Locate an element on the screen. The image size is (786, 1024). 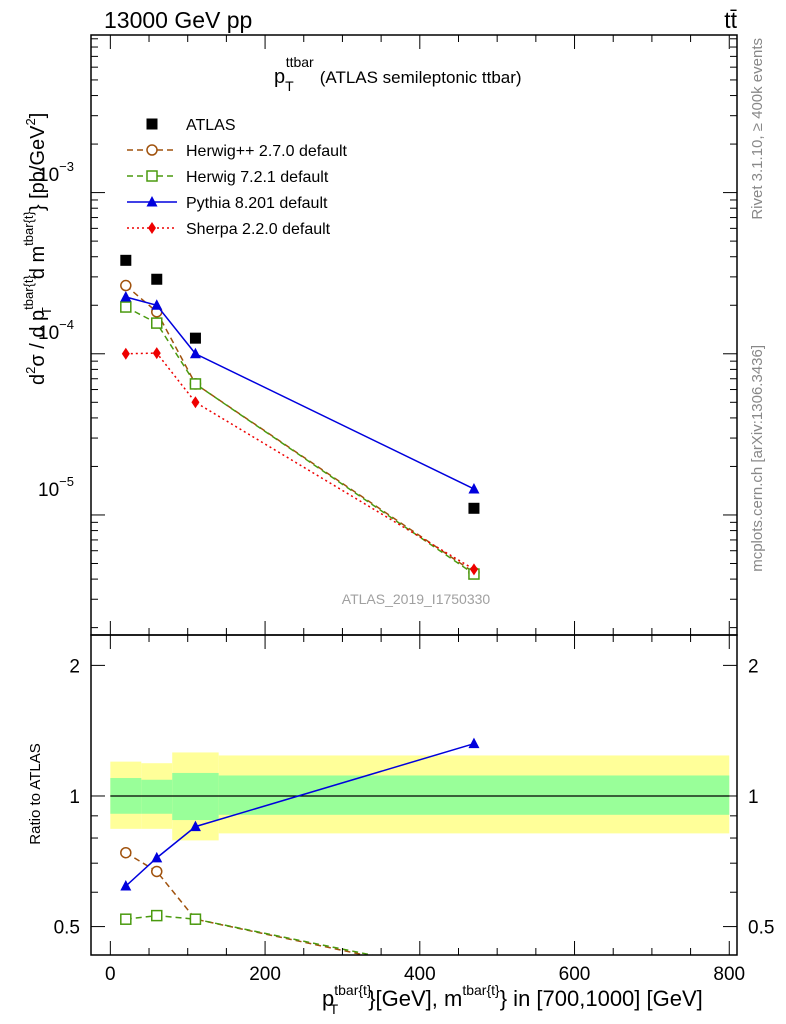
ylabel-part: d m is located at coordinates (38, 262).